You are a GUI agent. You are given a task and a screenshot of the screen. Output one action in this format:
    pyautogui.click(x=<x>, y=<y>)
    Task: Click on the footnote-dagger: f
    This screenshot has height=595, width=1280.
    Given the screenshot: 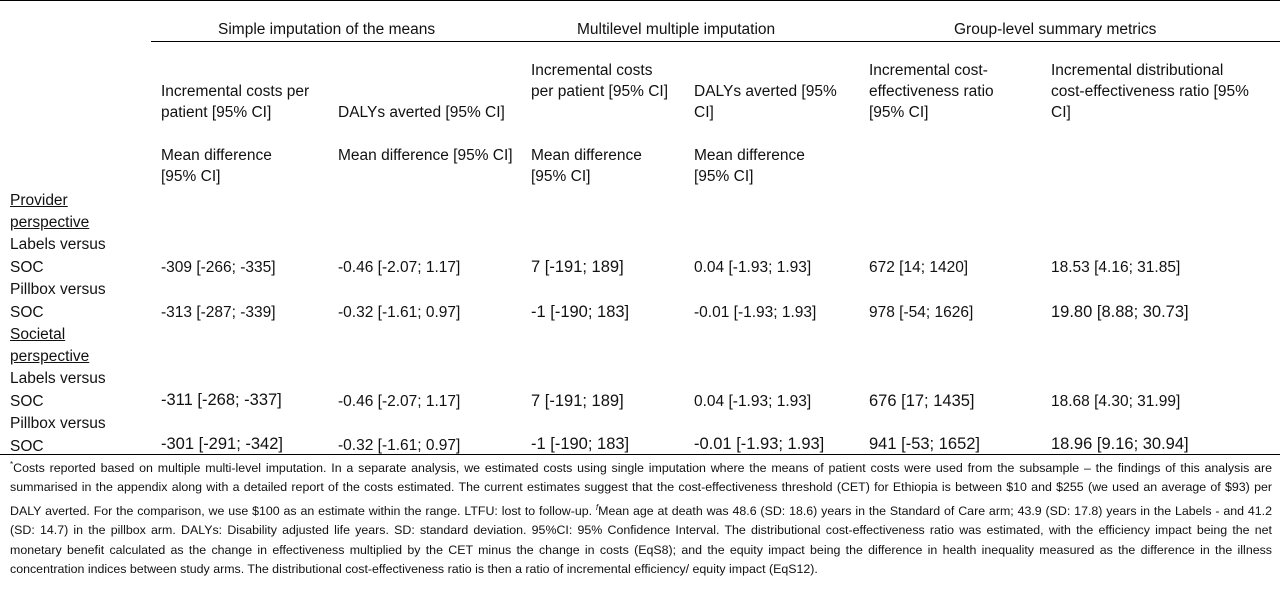 What is the action you would take?
    pyautogui.click(x=597, y=507)
    